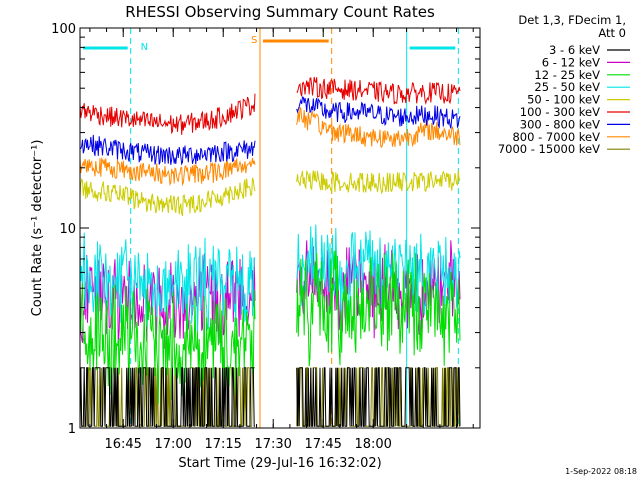  Describe the element at coordinates (560, 112) in the screenshot. I see `legend-label: 100 - 300 keV` at that location.